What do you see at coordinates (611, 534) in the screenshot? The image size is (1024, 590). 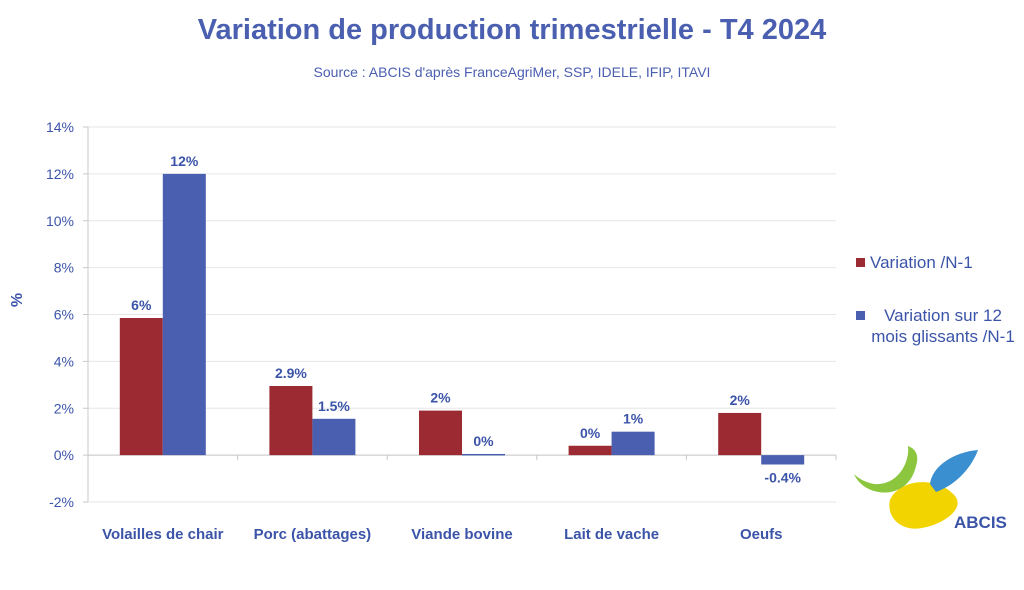 I see `x-tick-label: Lait de vache` at bounding box center [611, 534].